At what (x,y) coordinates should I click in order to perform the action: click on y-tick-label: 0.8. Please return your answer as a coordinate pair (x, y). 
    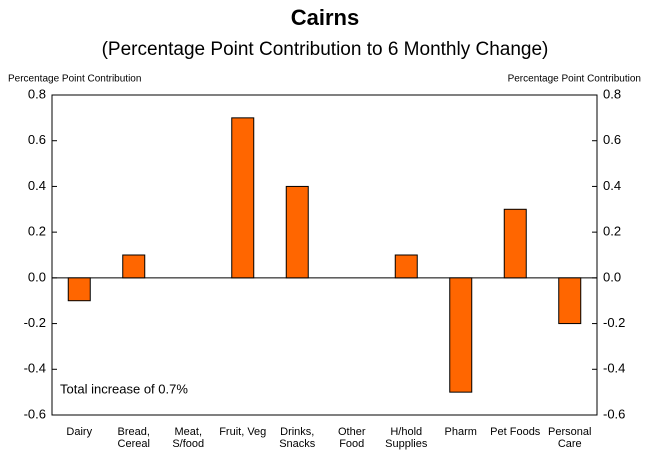
    Looking at the image, I should click on (37, 93).